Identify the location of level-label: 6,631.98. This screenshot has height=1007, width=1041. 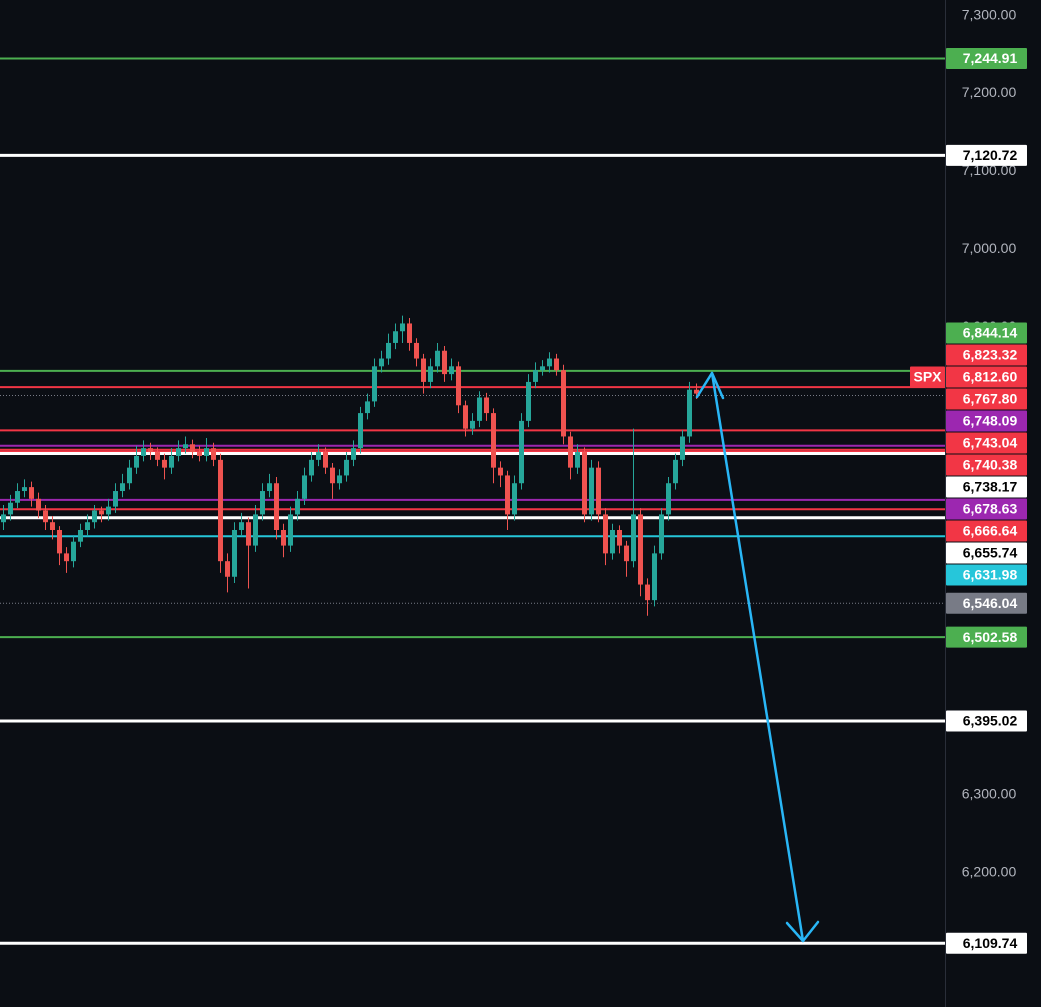
(990, 575).